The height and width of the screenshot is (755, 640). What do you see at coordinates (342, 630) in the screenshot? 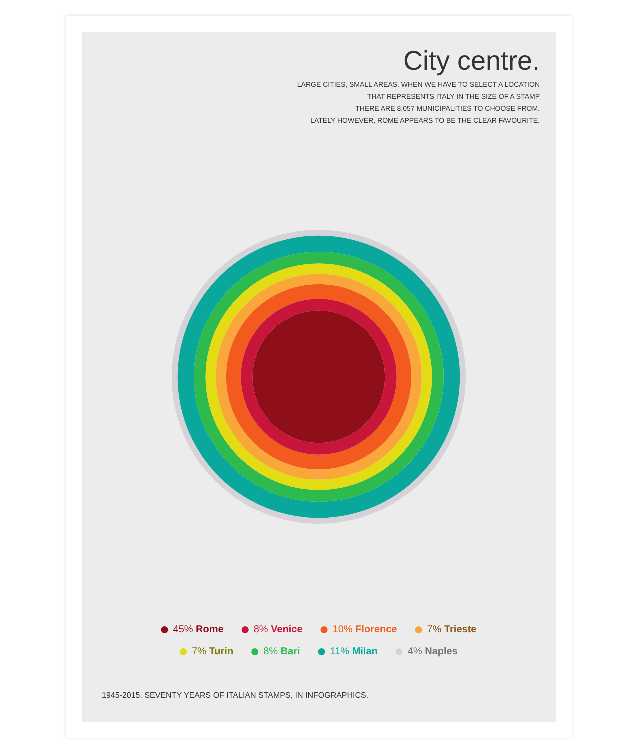
I see `data-label: 10%` at bounding box center [342, 630].